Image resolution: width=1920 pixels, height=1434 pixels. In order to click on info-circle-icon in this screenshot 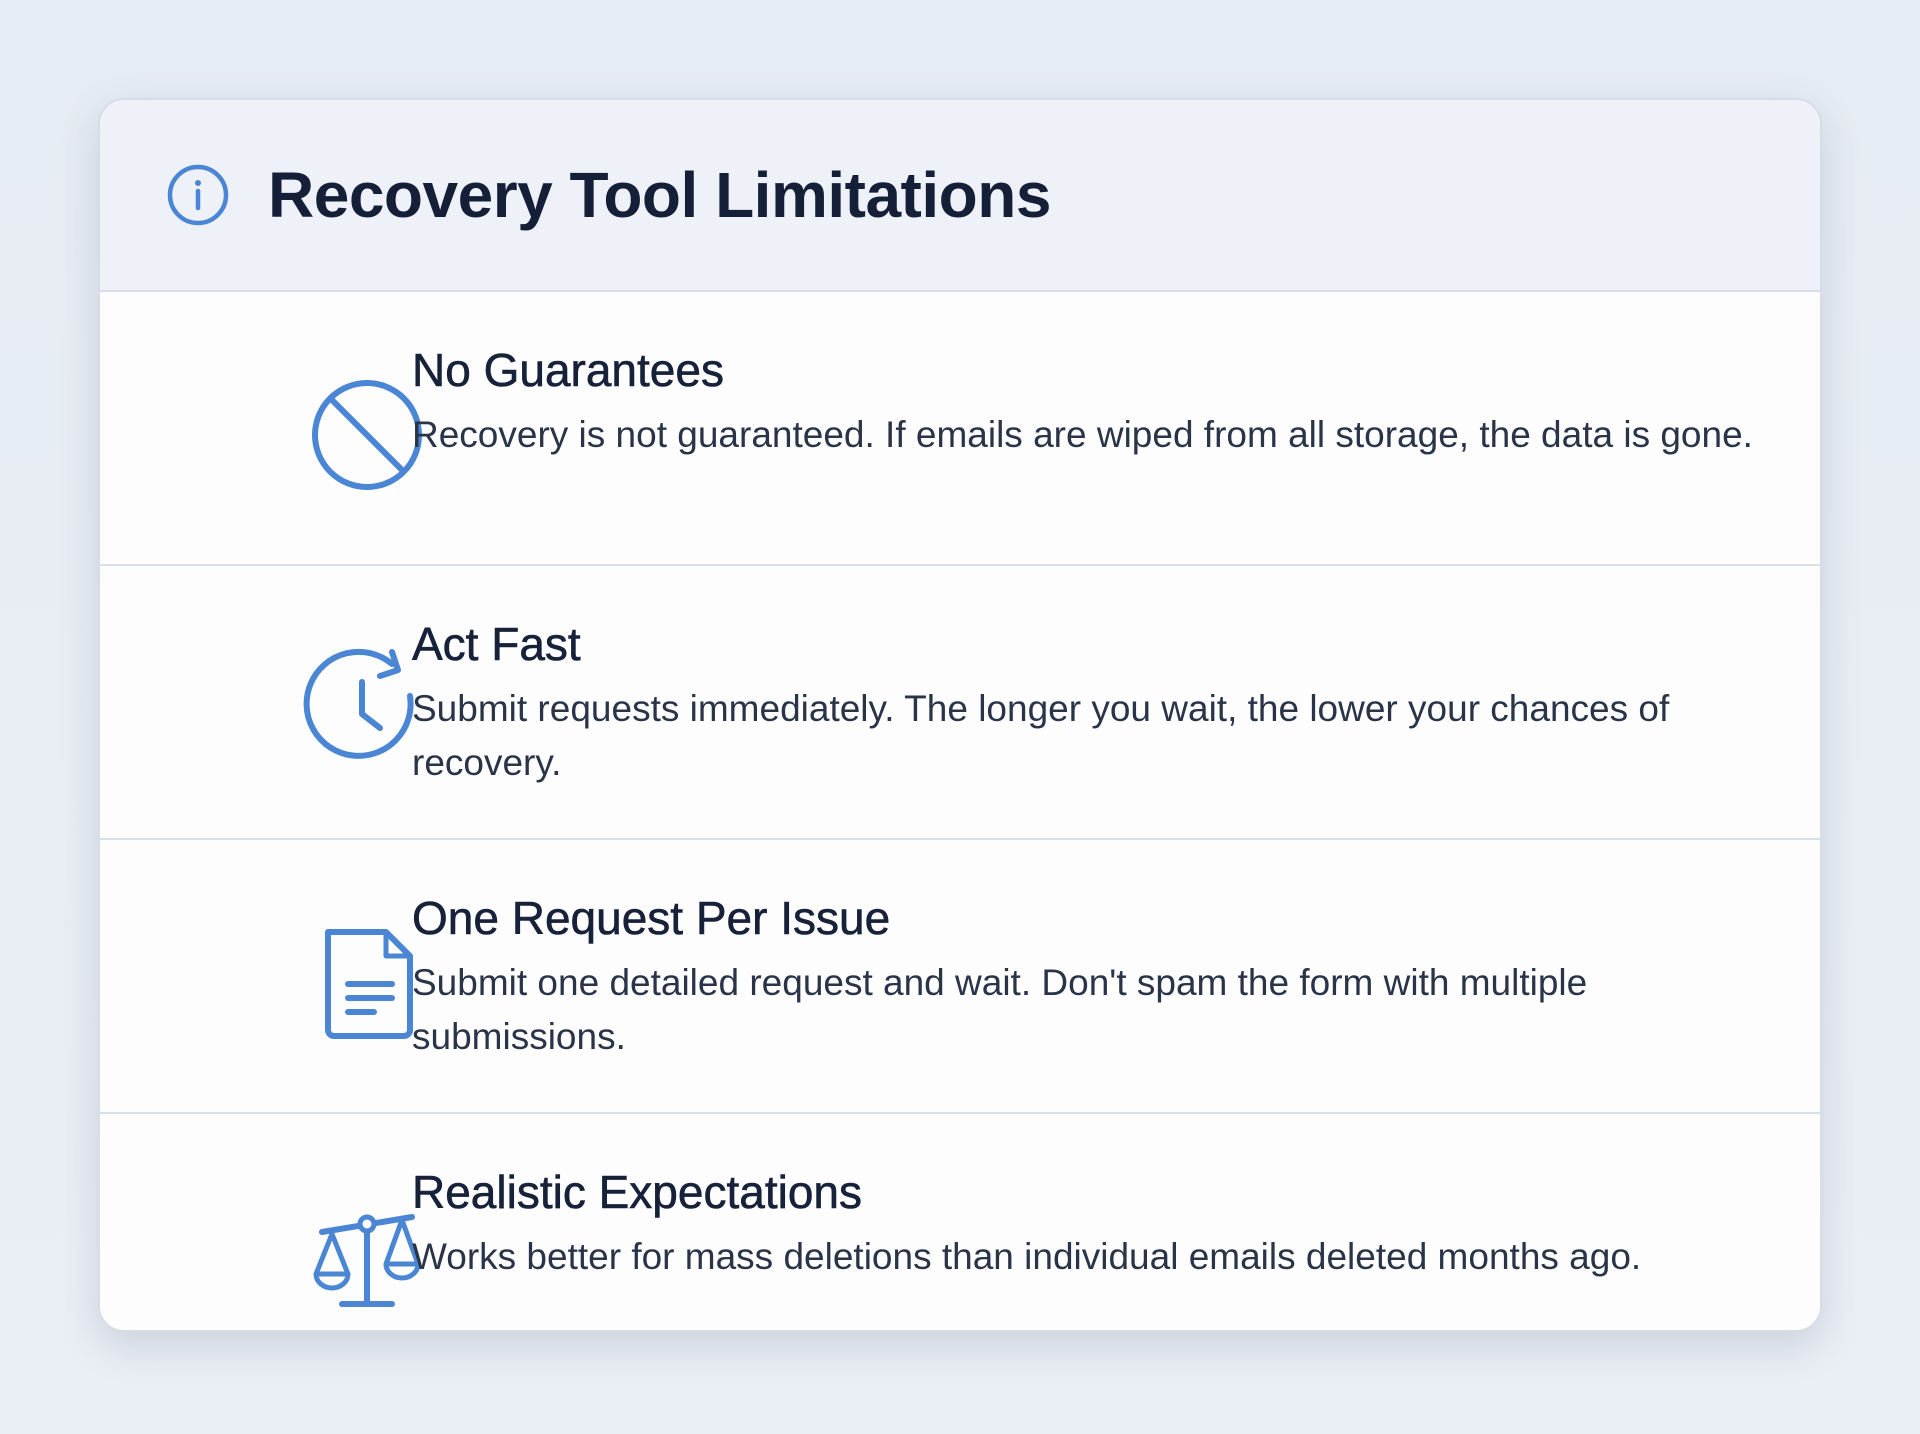, I will do `click(198, 195)`.